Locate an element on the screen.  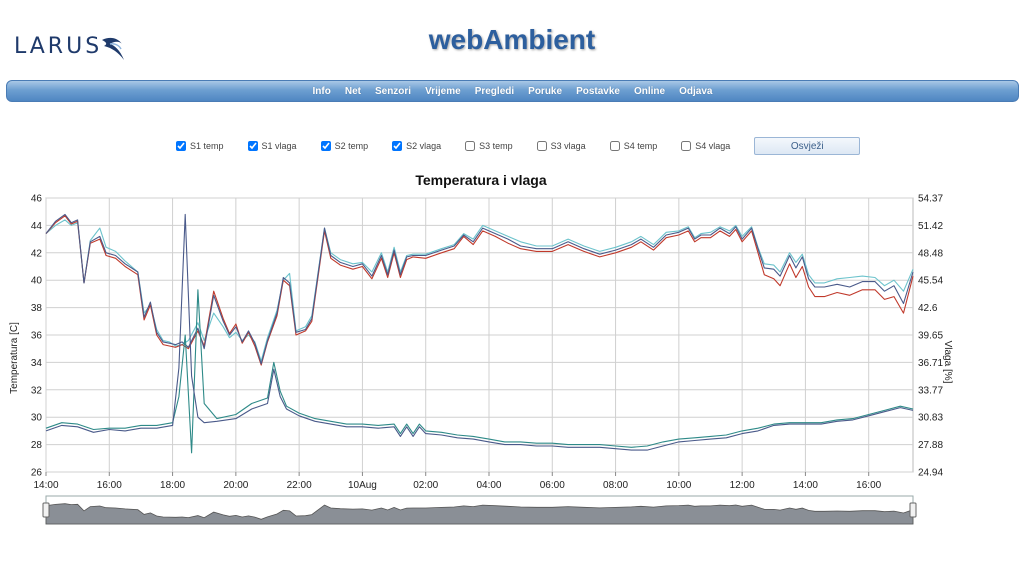
x-tick-label: 22:00 is located at coordinates (299, 485).